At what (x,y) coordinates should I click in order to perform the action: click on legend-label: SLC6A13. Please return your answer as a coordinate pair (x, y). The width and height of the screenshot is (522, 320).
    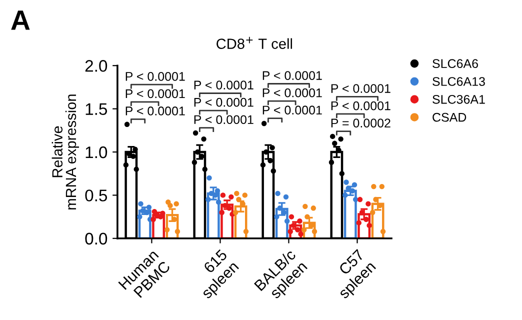
    Looking at the image, I should click on (458, 81).